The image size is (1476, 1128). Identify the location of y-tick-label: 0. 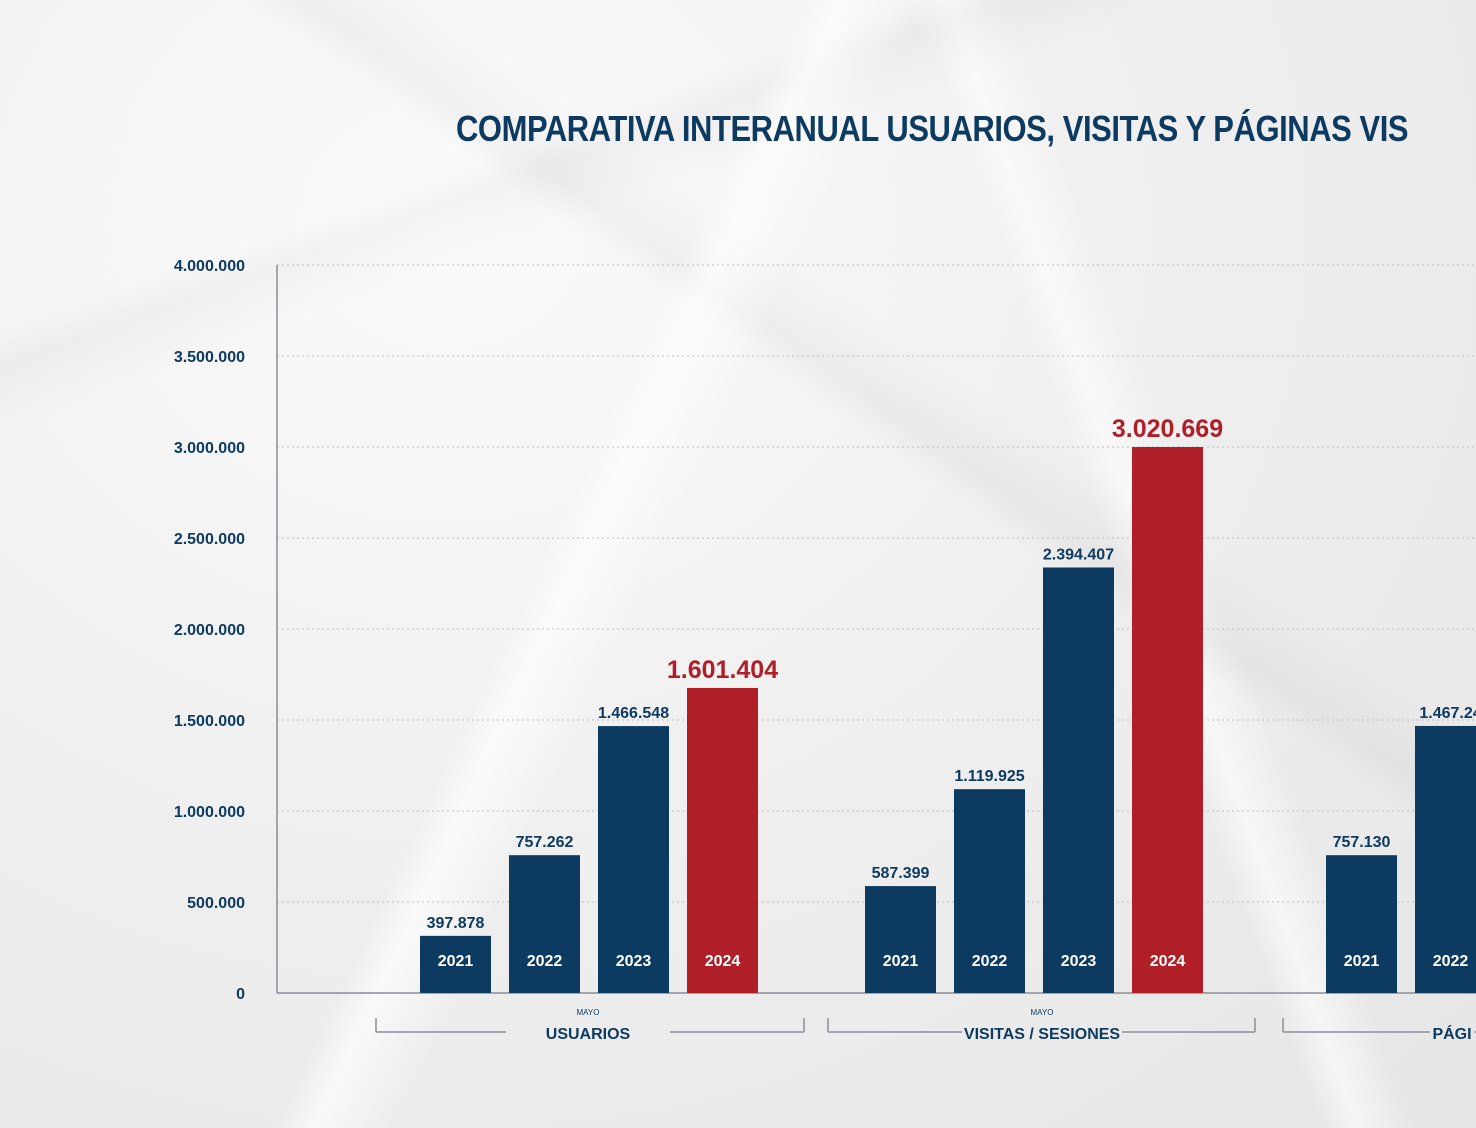
(240, 994).